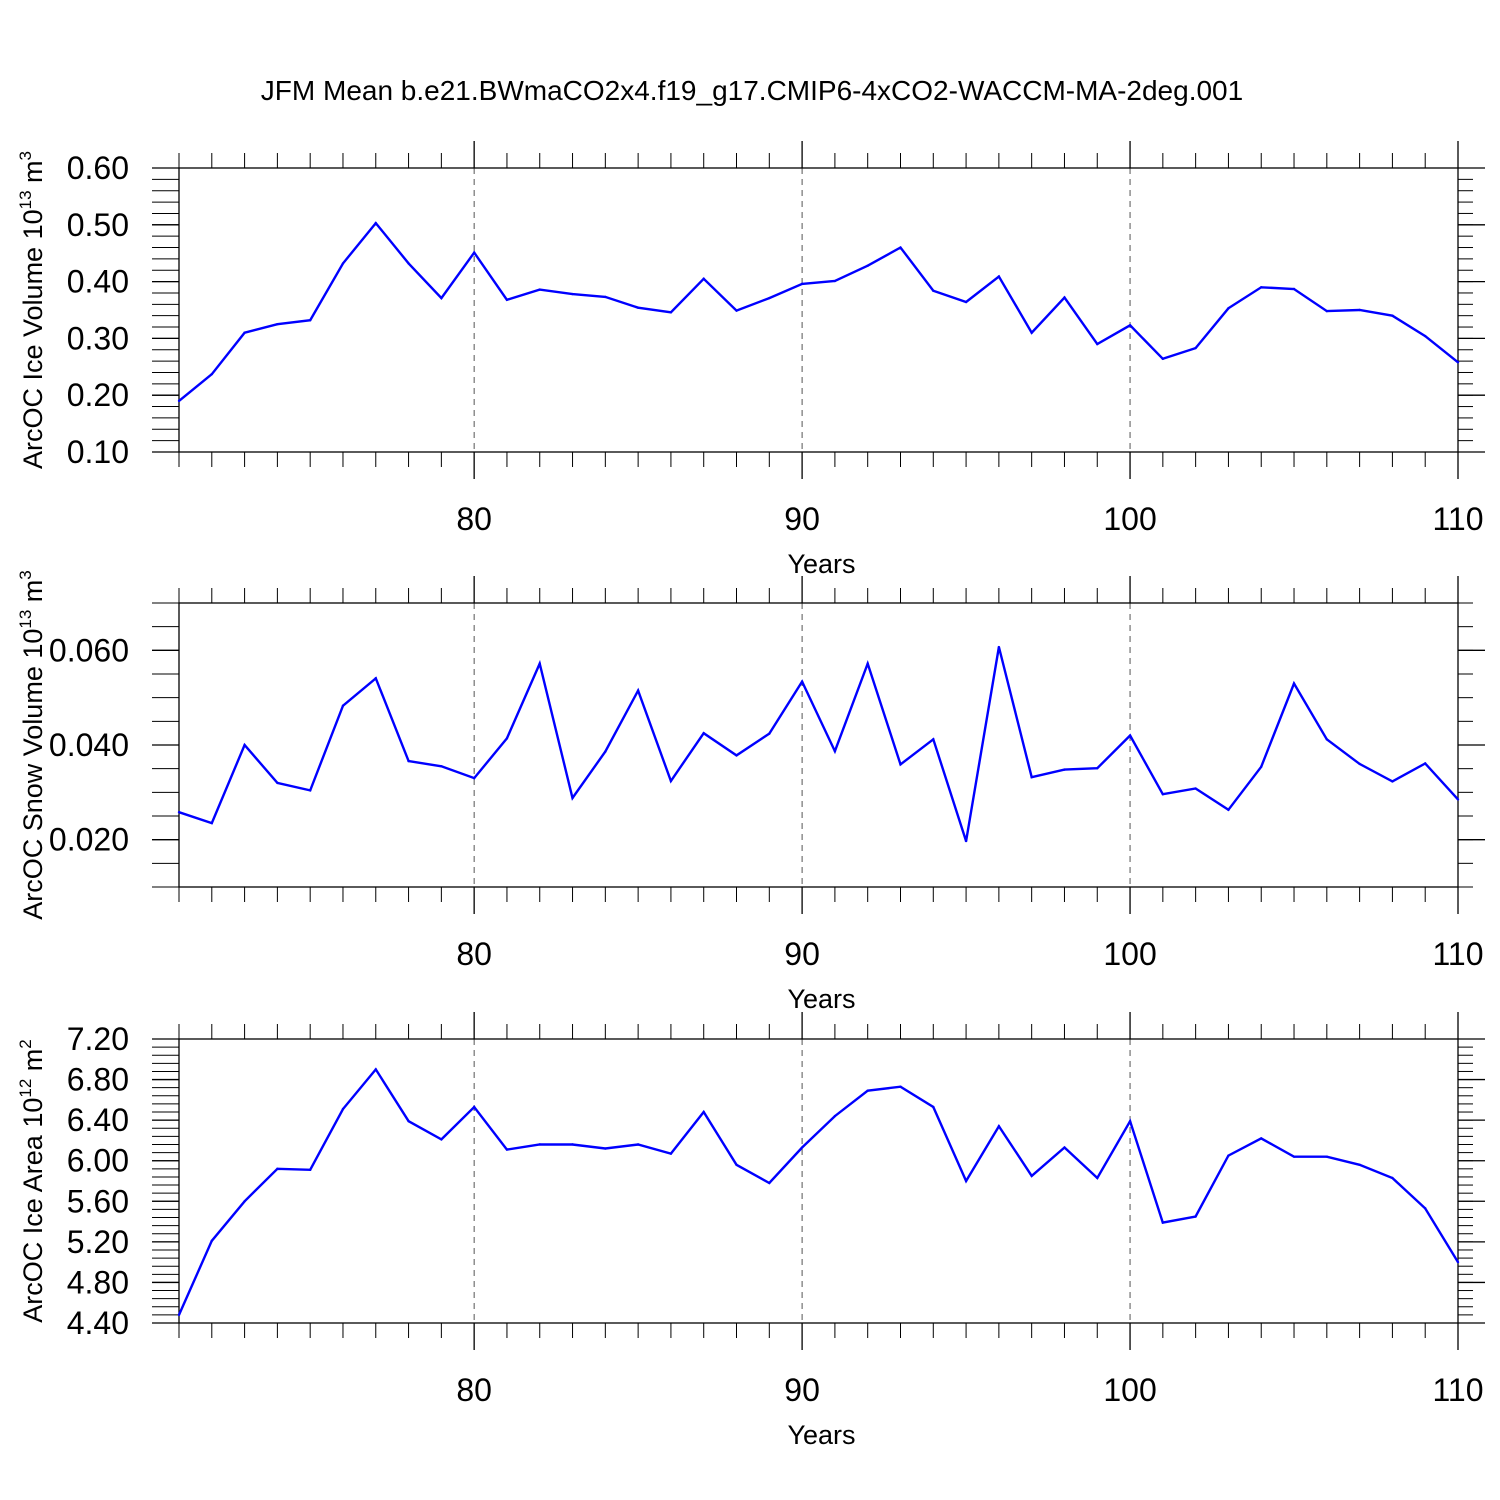 This screenshot has width=1500, height=1500. I want to click on y-tick-label: 0.040, so click(89, 745).